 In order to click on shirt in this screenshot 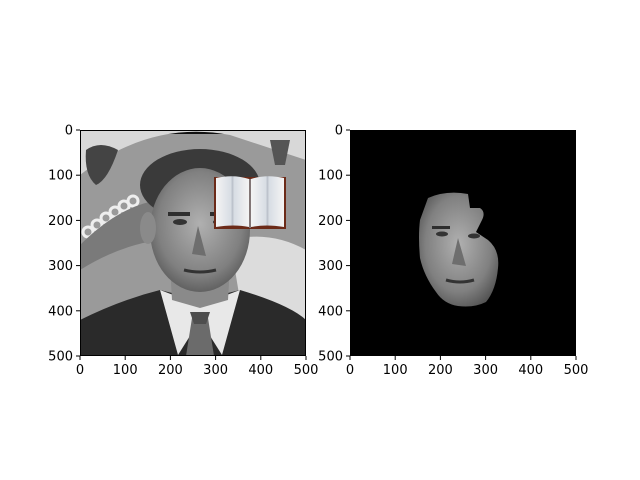, I will do `click(200, 322)`.